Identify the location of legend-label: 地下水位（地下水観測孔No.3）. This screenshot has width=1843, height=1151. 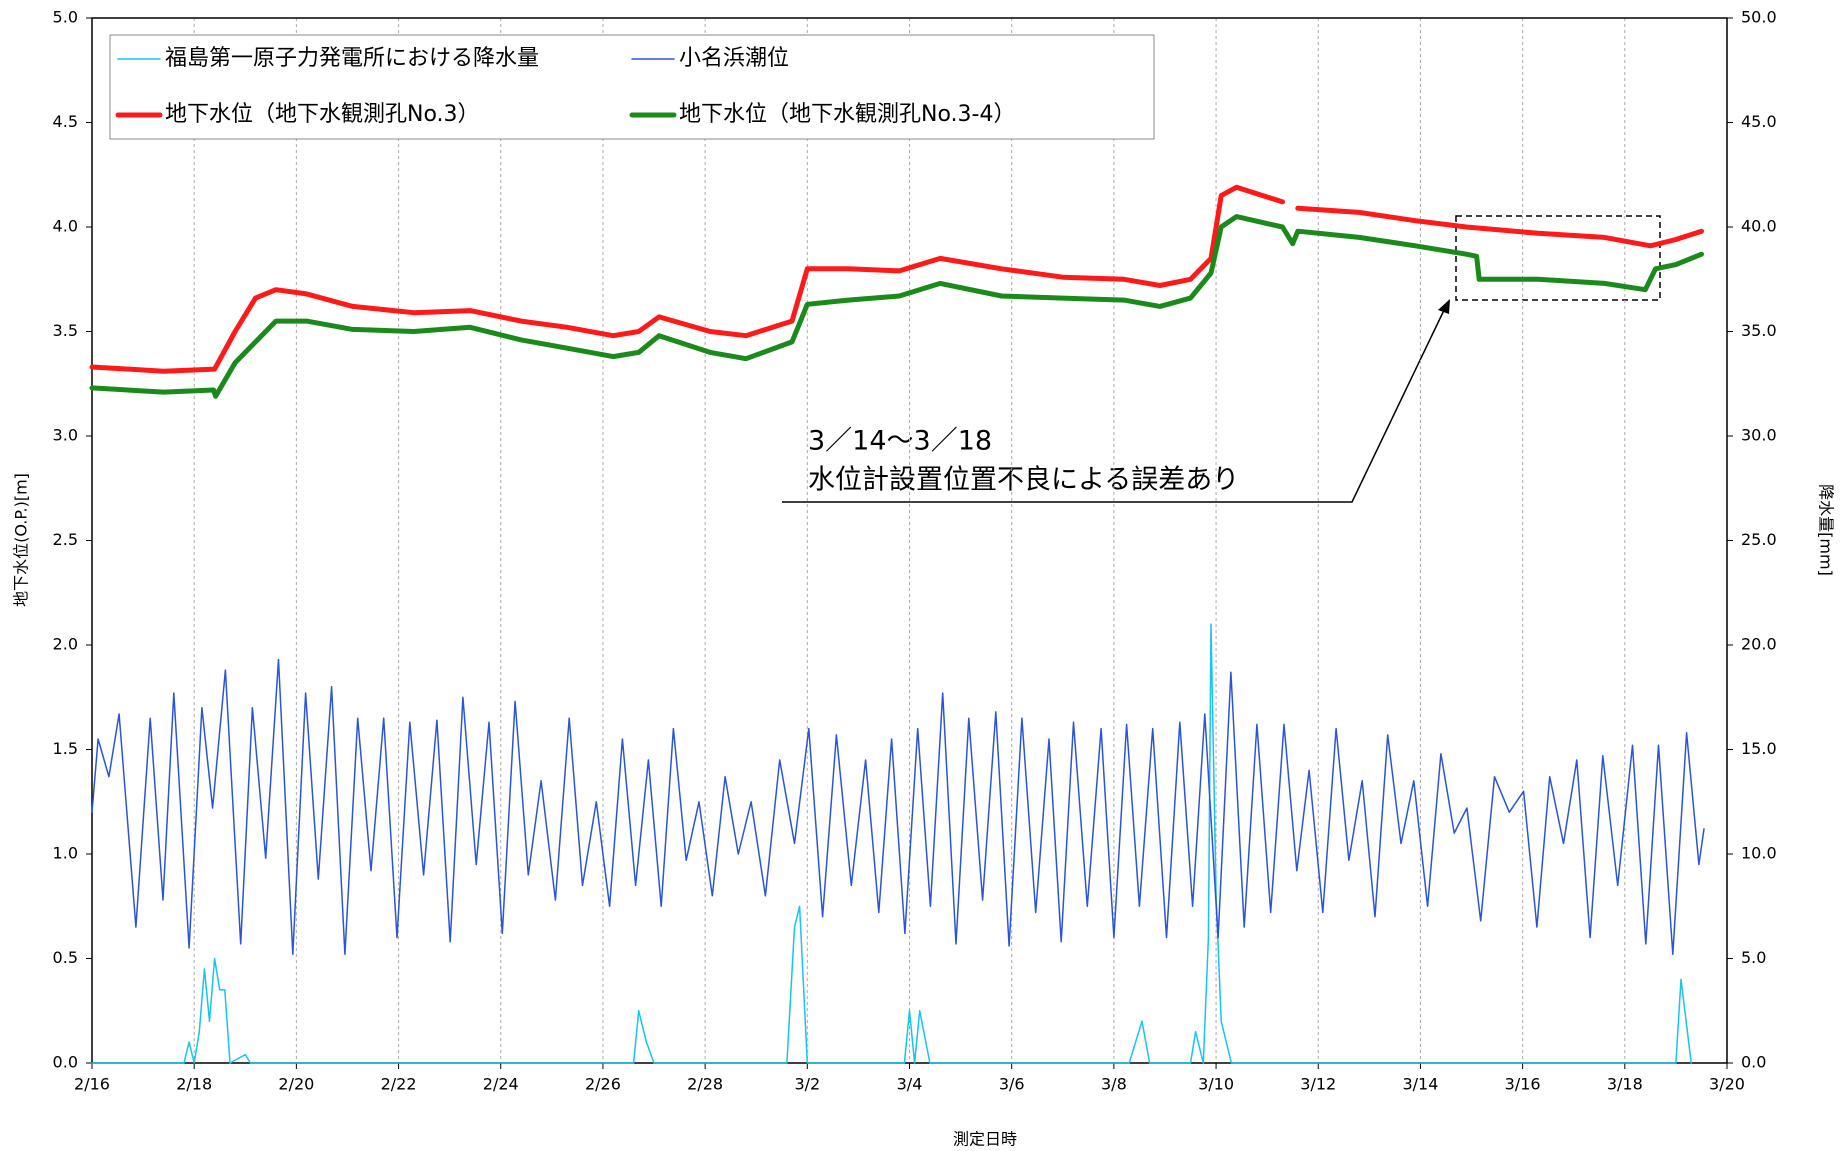
(322, 114).